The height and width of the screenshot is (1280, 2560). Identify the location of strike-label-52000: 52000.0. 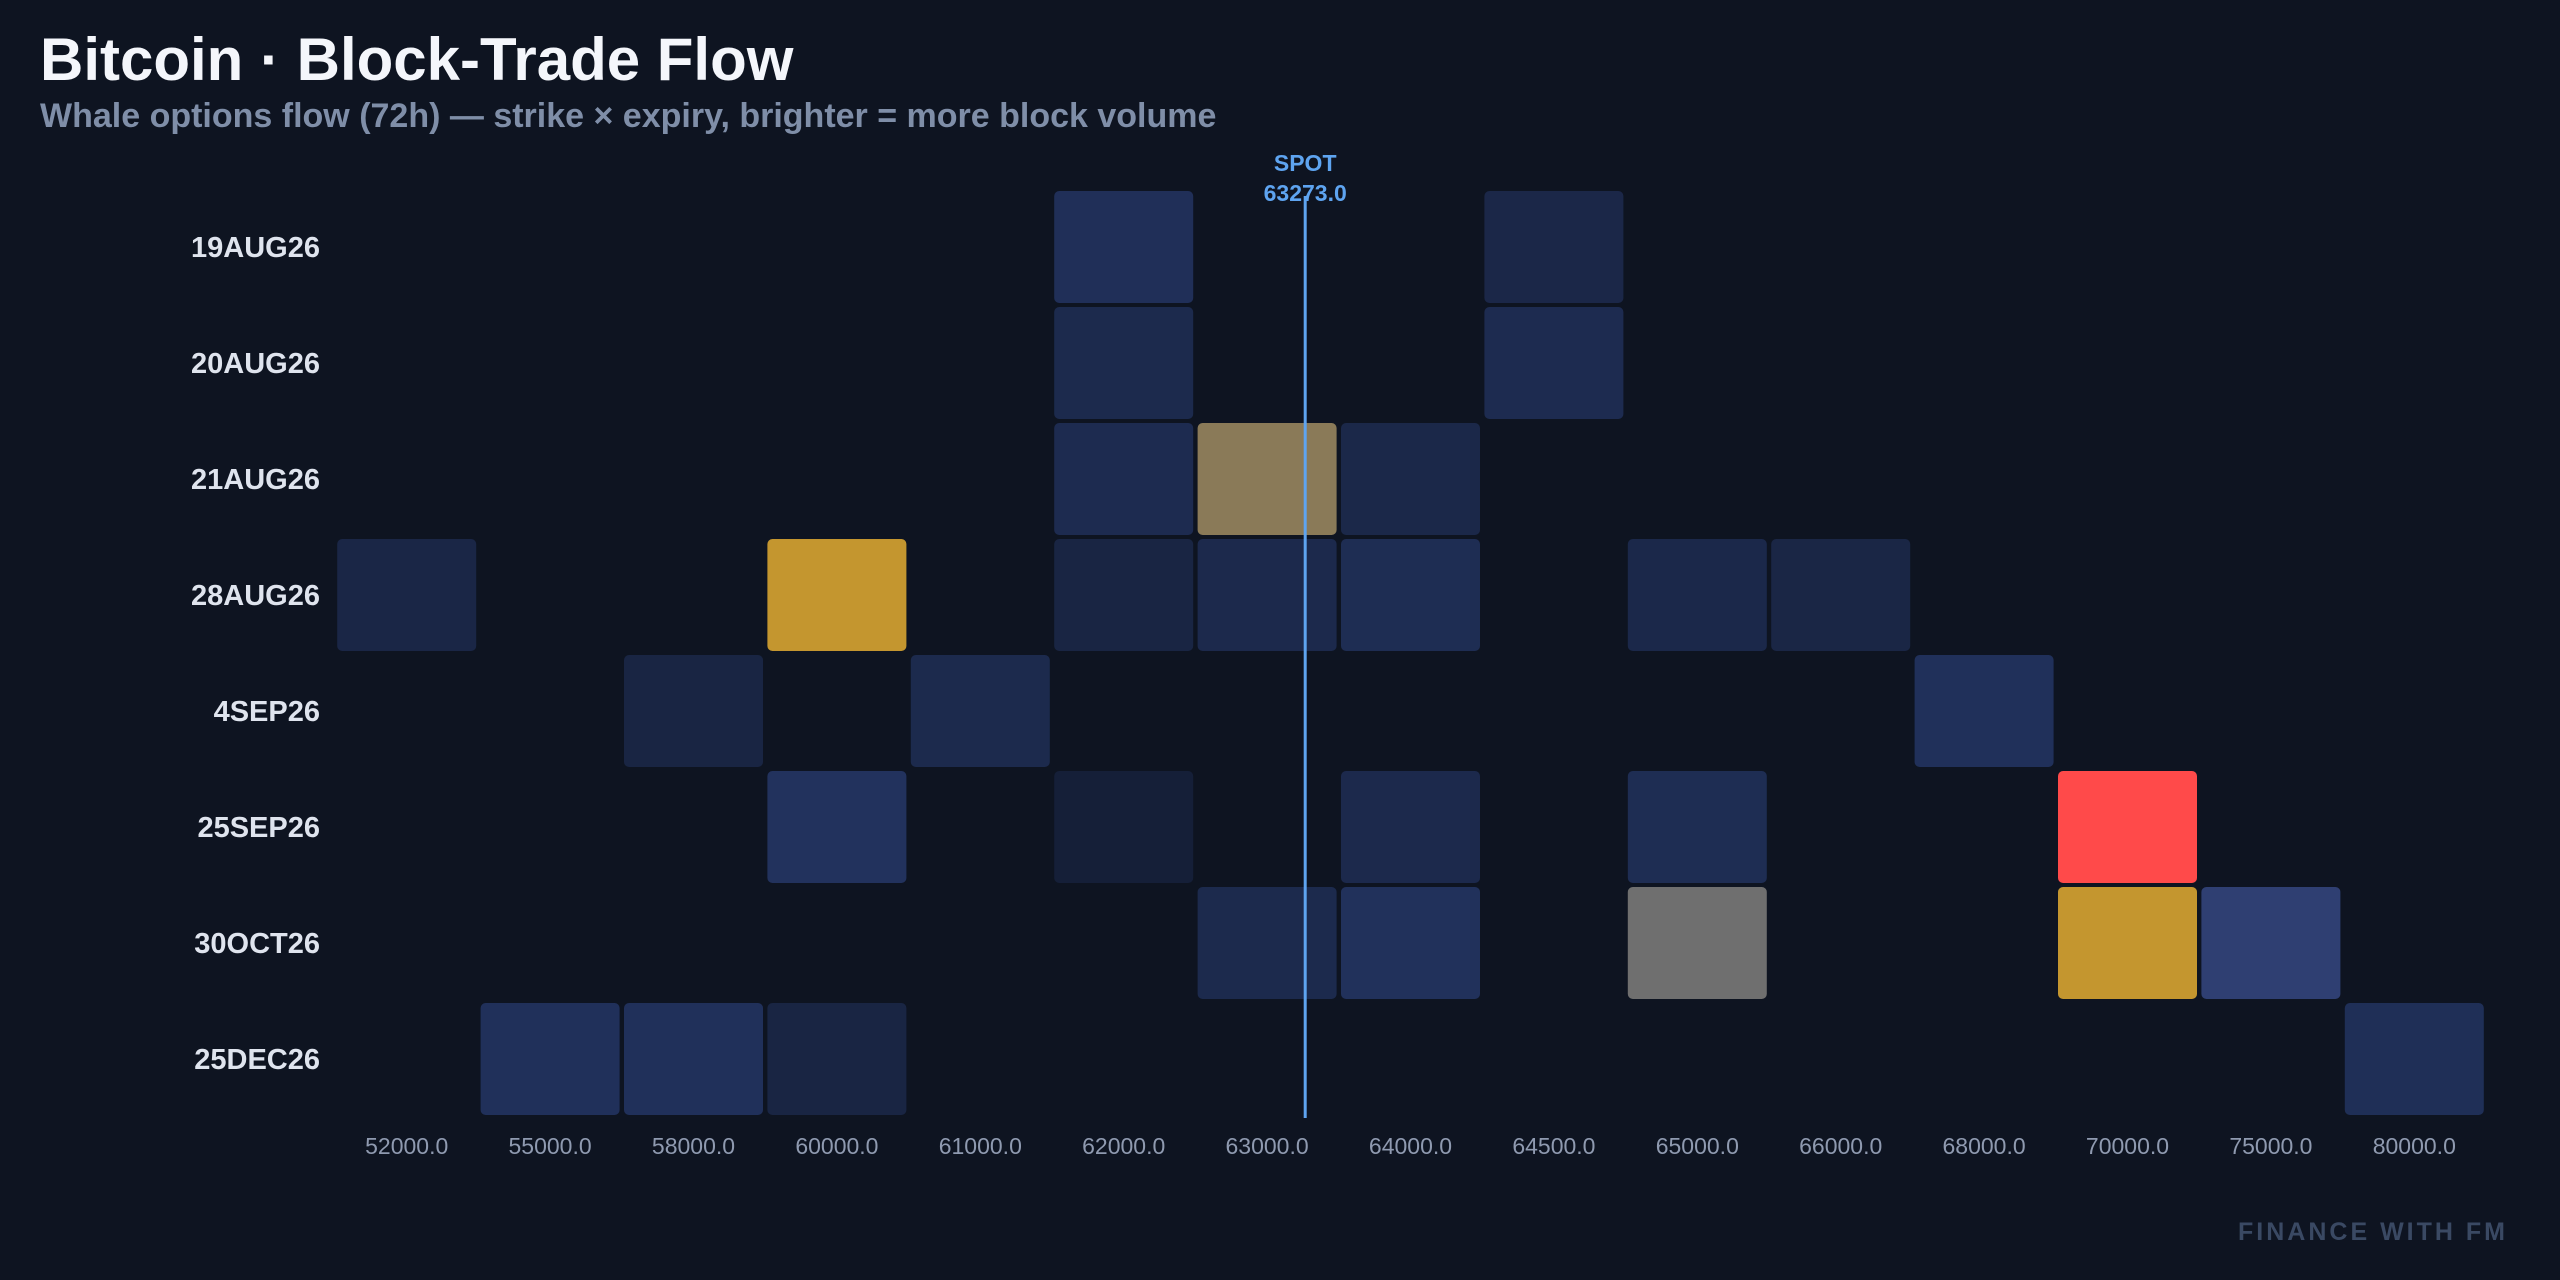
(406, 1146).